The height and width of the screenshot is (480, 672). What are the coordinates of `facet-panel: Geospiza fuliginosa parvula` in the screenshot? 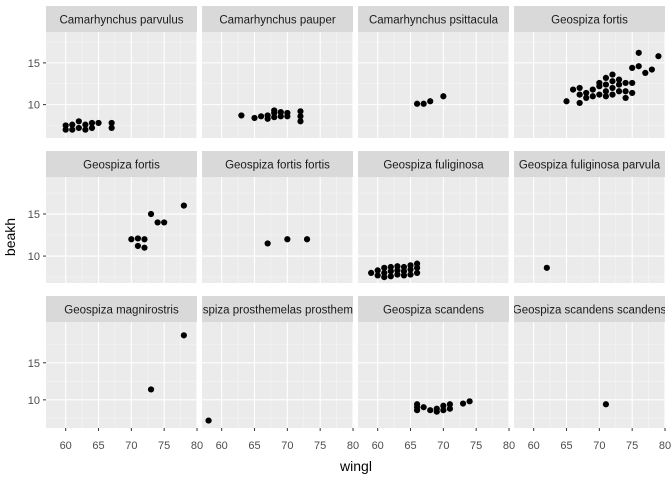 It's located at (590, 217).